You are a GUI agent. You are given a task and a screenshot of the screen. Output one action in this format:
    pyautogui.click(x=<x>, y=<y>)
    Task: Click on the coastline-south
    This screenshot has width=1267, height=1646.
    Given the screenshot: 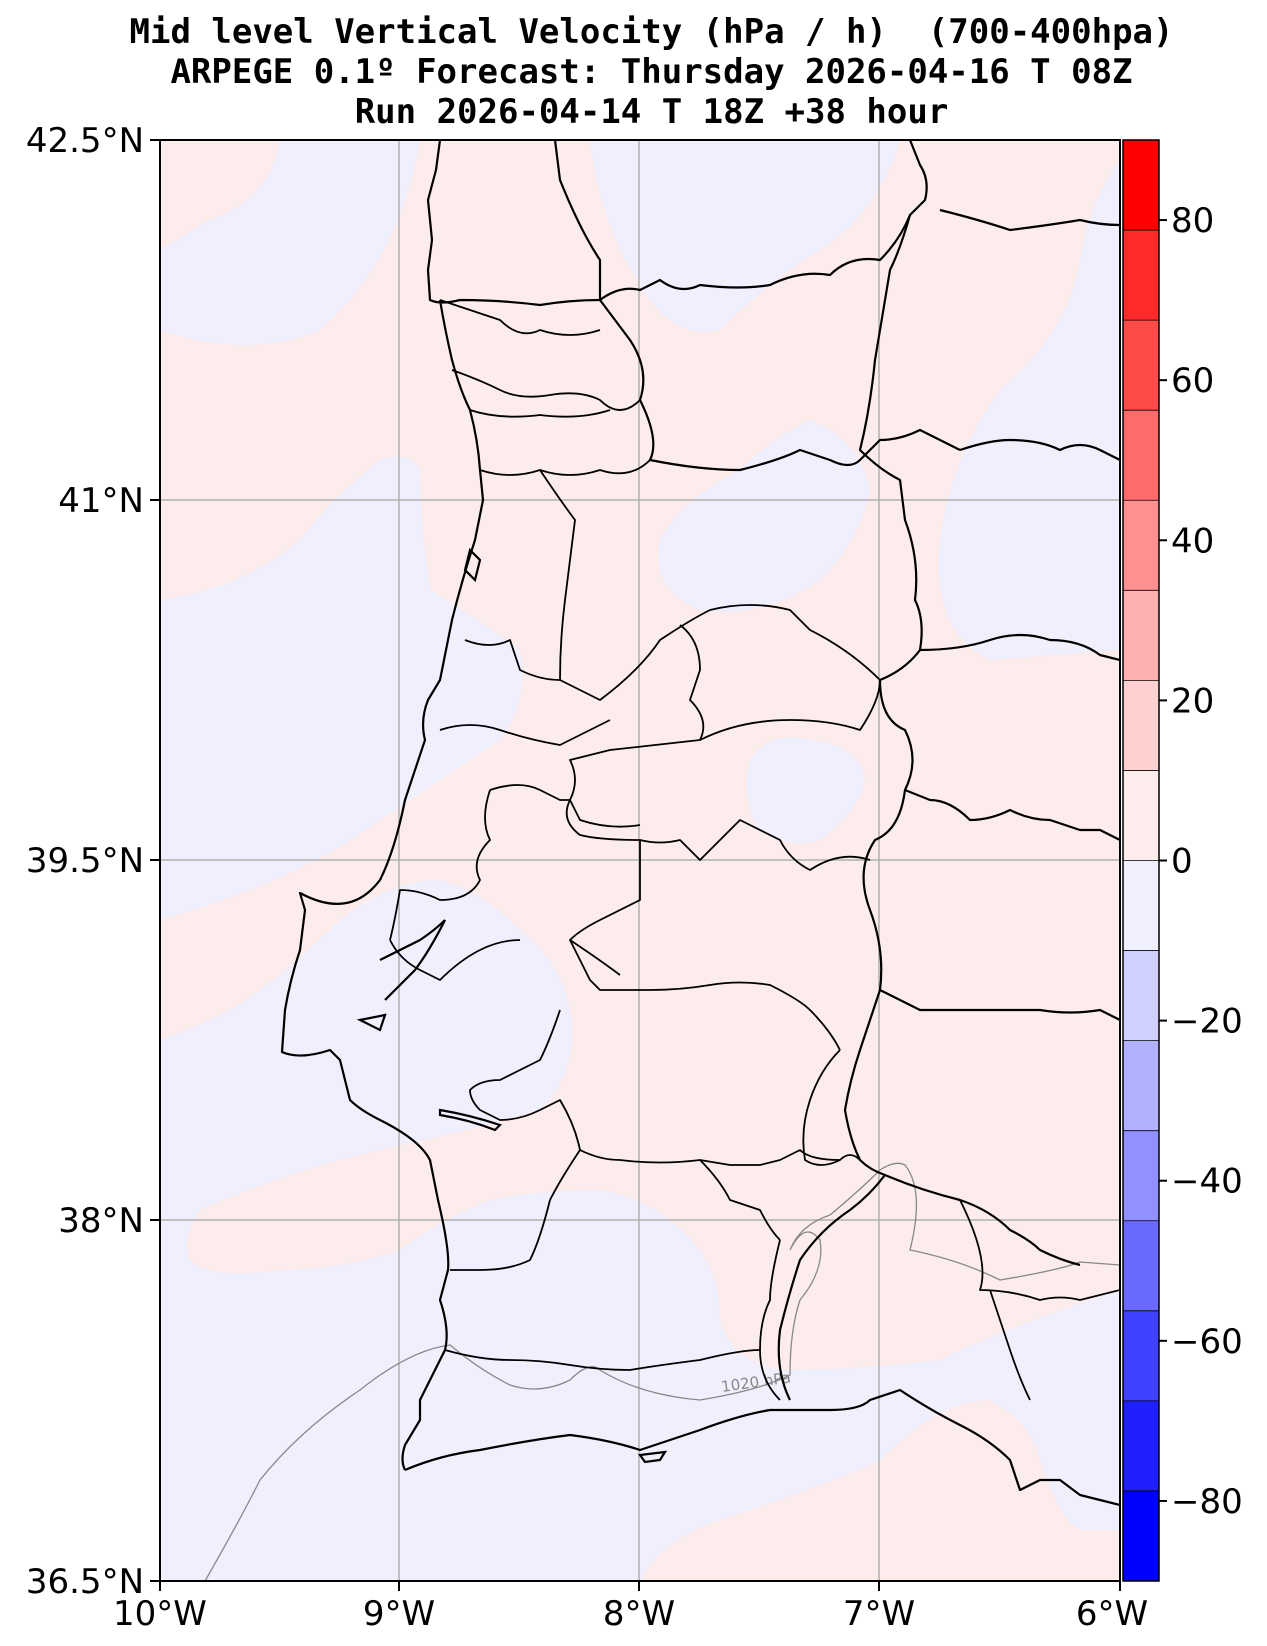 What is the action you would take?
    pyautogui.click(x=762, y=1447)
    